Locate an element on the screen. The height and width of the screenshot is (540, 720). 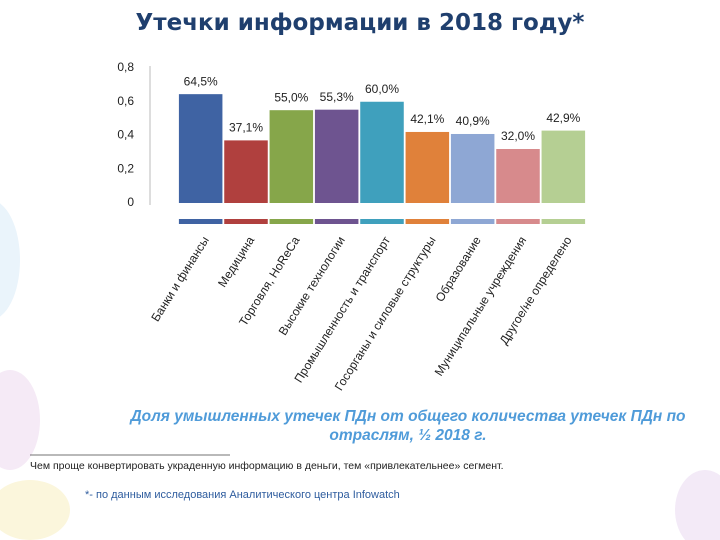
value-label: 42,1% is located at coordinates (427, 119).